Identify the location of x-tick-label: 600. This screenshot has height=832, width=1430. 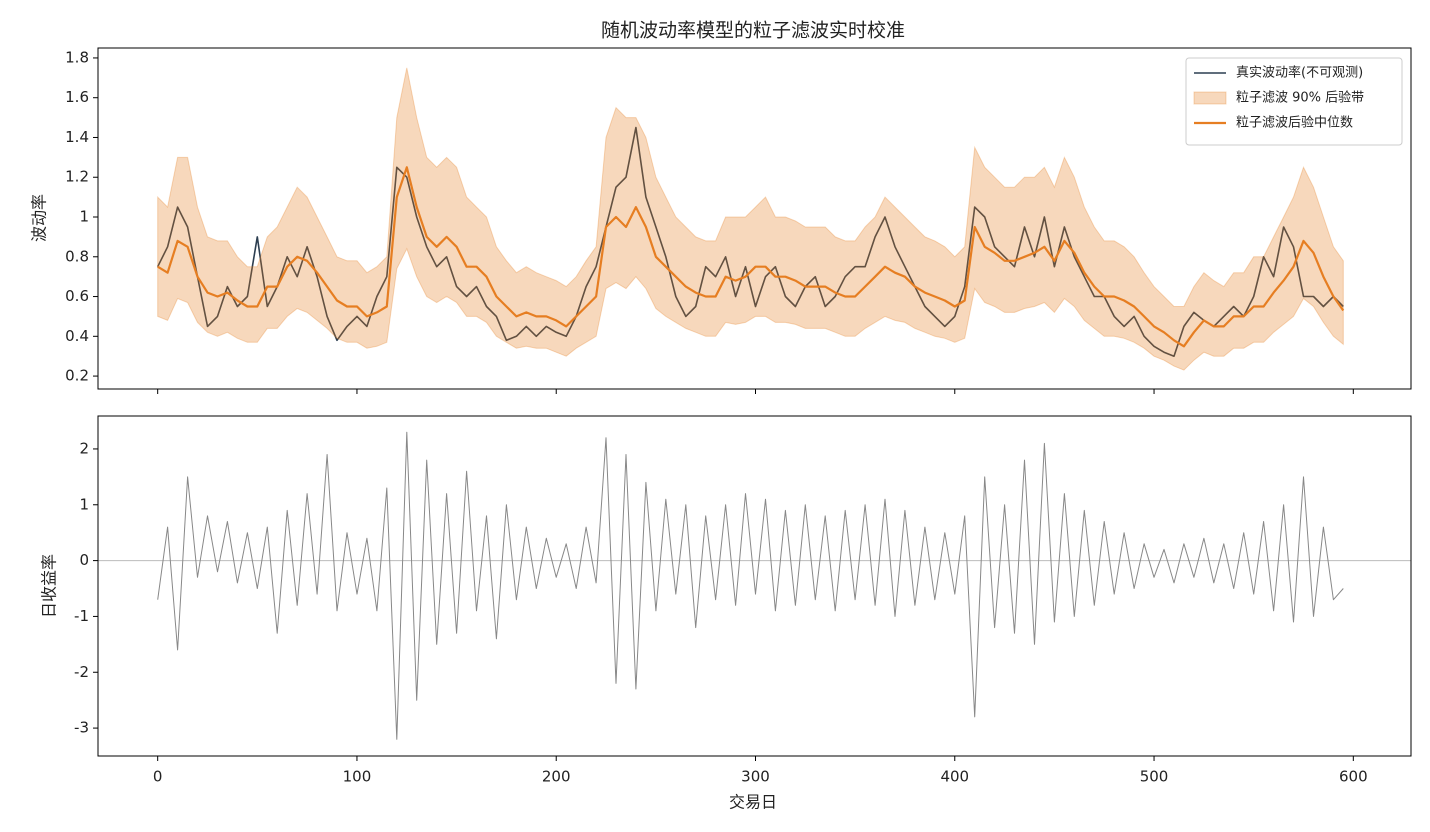
(1353, 777).